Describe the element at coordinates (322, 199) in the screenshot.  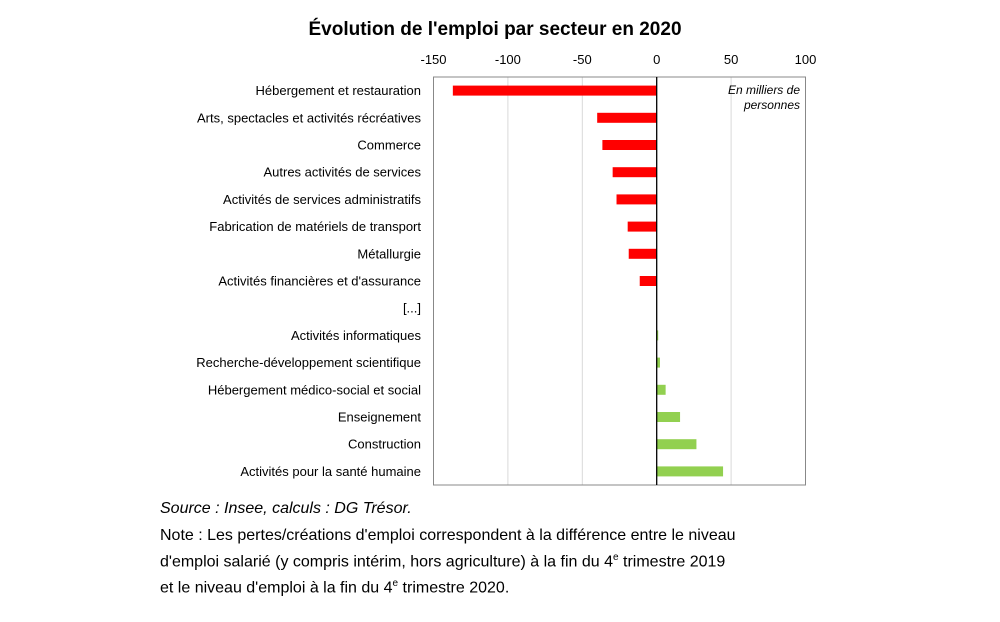
I see `category-label: Activités de services administratifs` at that location.